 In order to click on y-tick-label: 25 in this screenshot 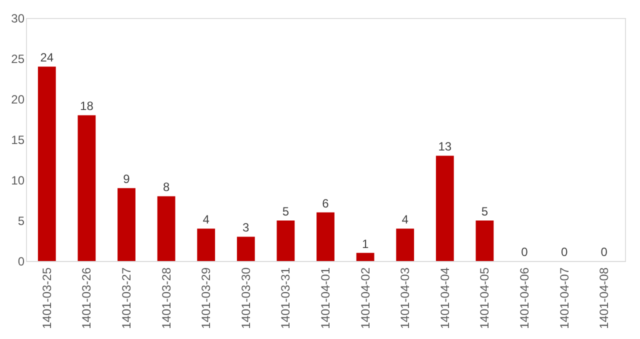, I will do `click(18, 59)`.